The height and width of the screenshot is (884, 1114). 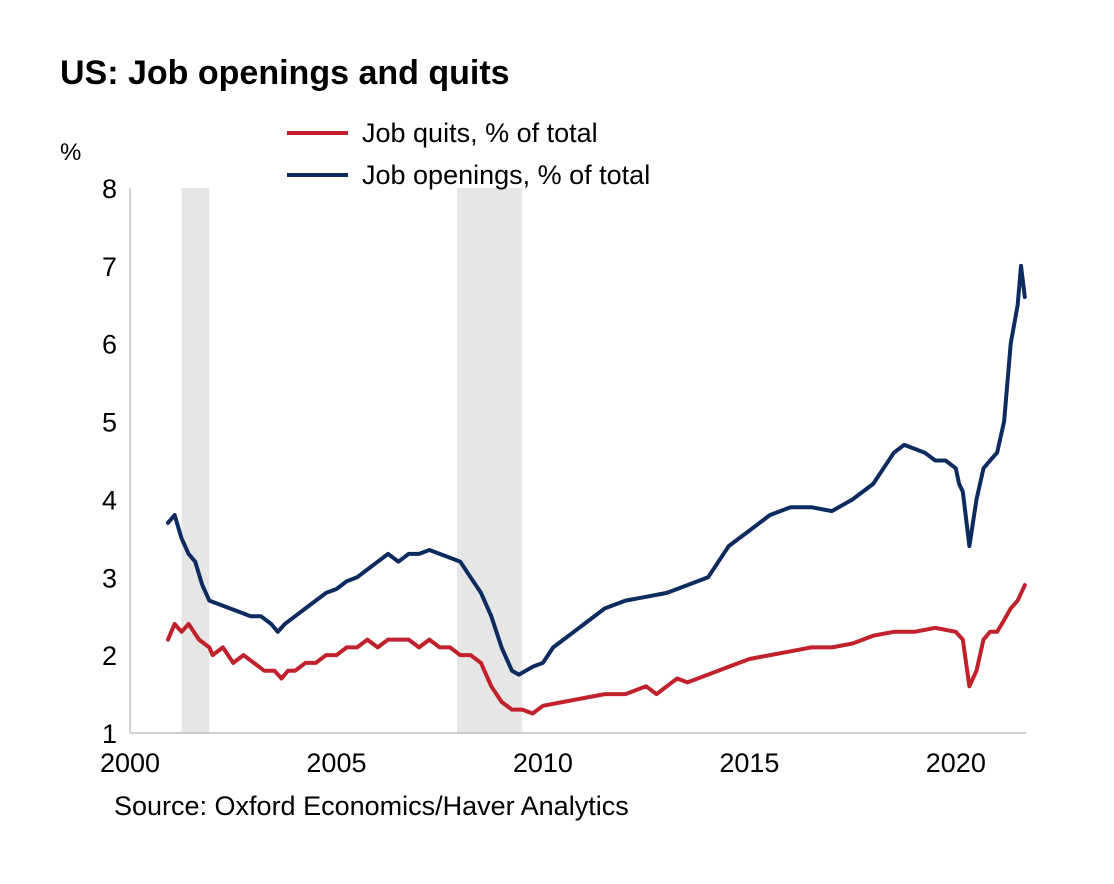 What do you see at coordinates (371, 806) in the screenshot?
I see `source-note: Source: Oxford Economics/Haver Analytics` at bounding box center [371, 806].